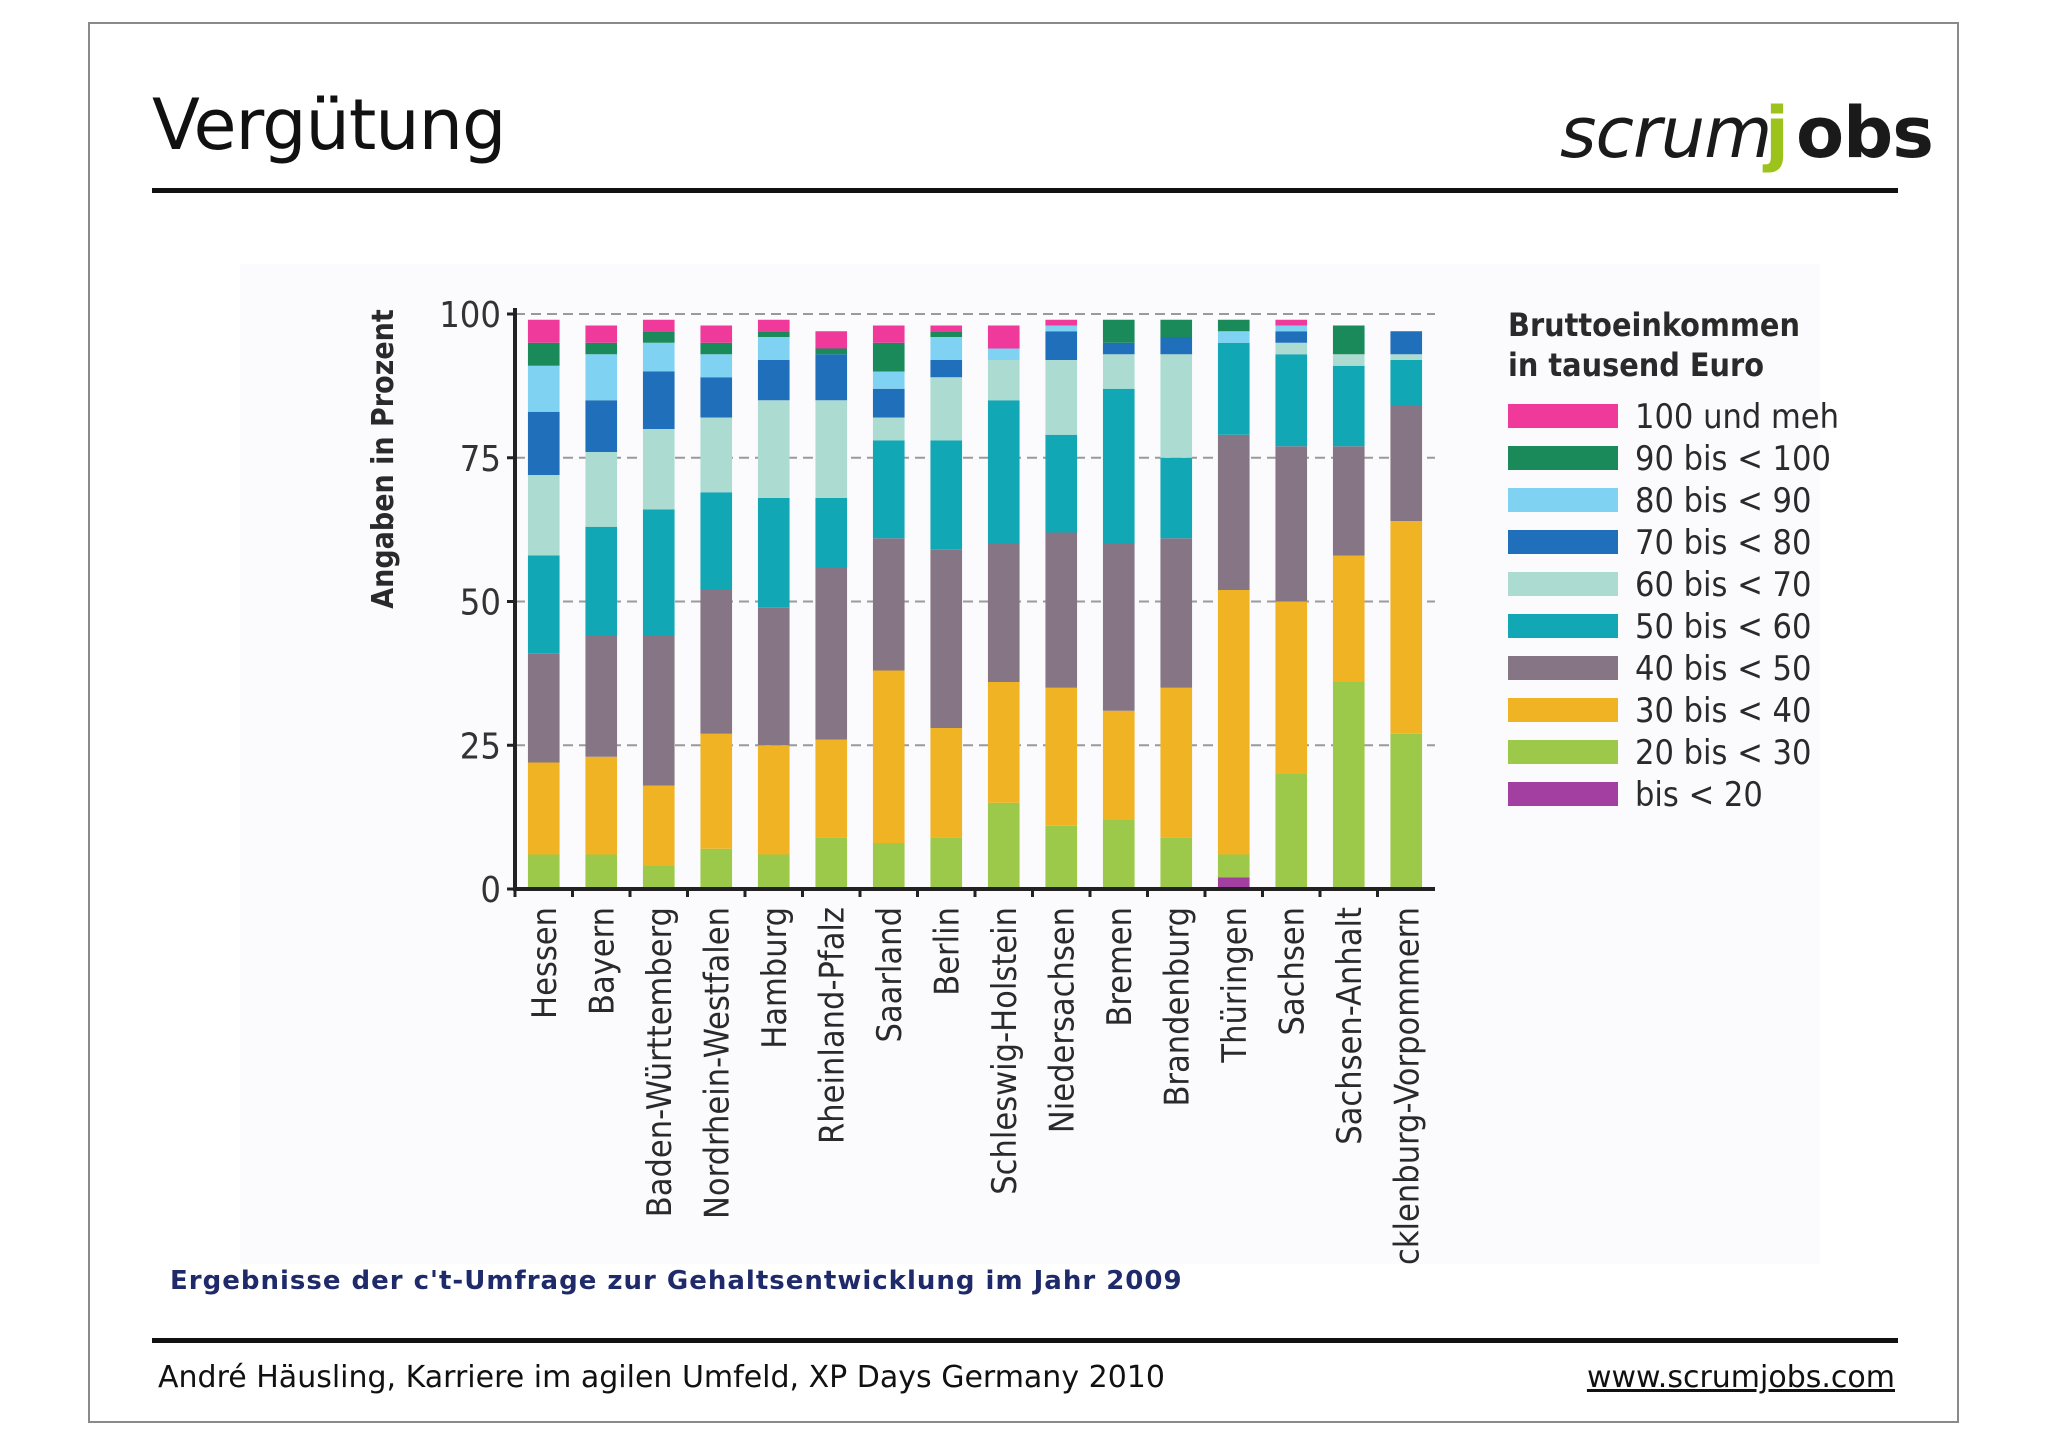 This screenshot has height=1447, width=2048. What do you see at coordinates (832, 1025) in the screenshot?
I see `x-tick-label-rheinland-pfalz: Rheinland-Pfalz` at bounding box center [832, 1025].